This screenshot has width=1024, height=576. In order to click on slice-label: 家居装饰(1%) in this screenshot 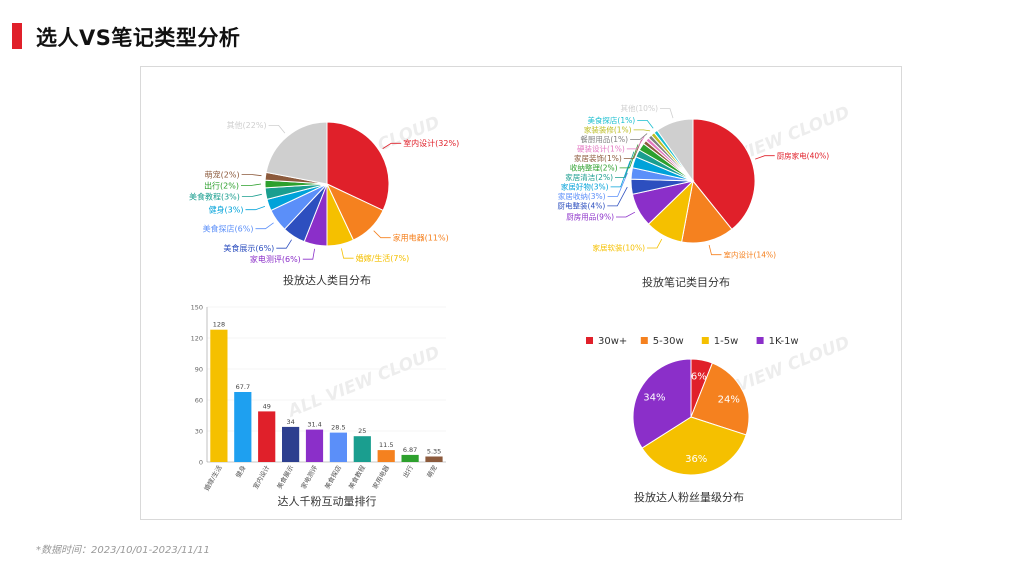, I will do `click(598, 158)`.